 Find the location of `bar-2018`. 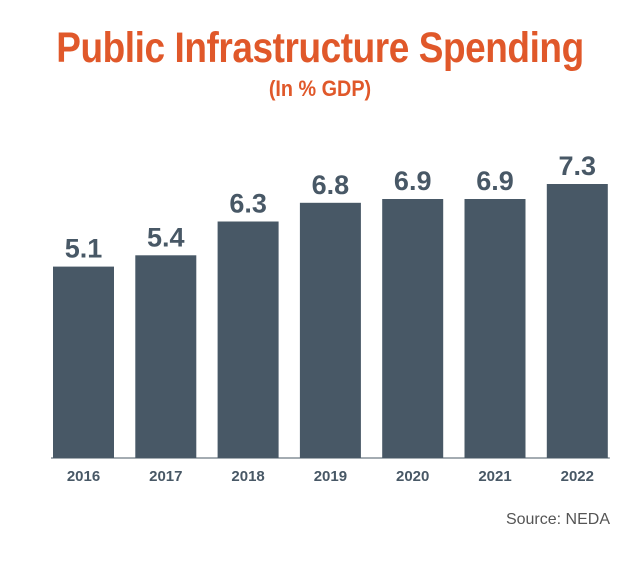

bar-2018 is located at coordinates (248, 339).